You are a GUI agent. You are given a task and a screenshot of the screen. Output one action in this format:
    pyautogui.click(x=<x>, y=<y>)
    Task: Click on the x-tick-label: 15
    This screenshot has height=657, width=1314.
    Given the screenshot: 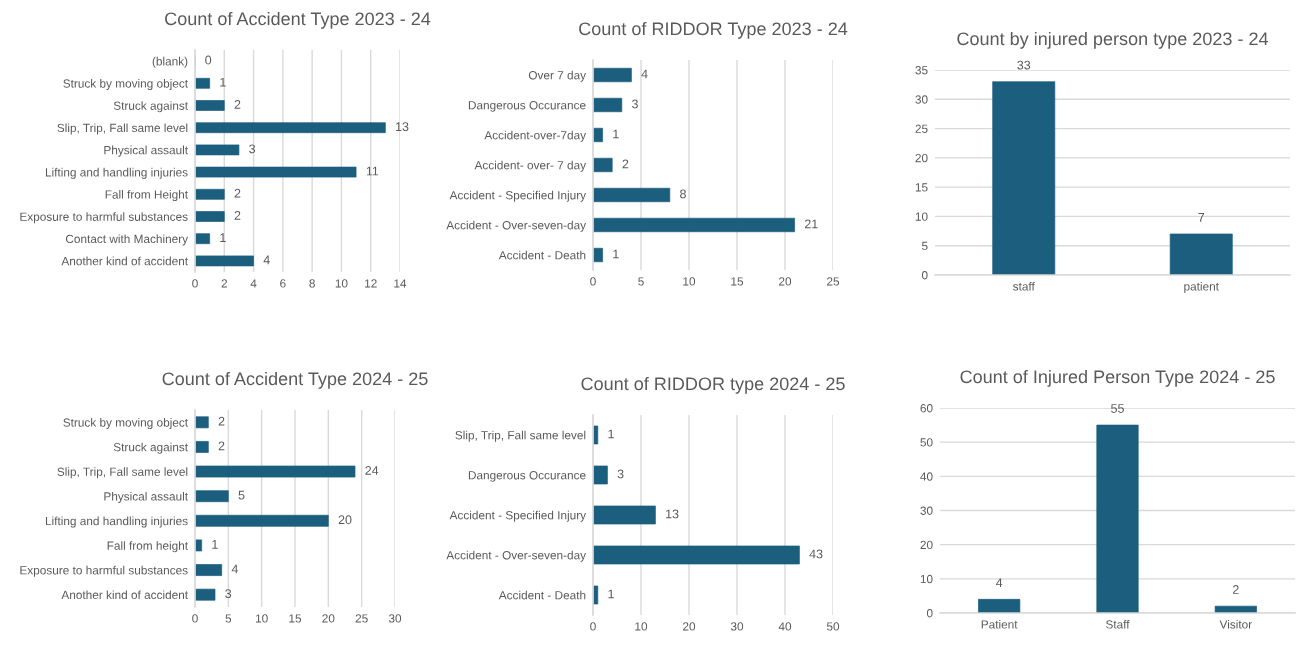 What is the action you would take?
    pyautogui.click(x=295, y=618)
    